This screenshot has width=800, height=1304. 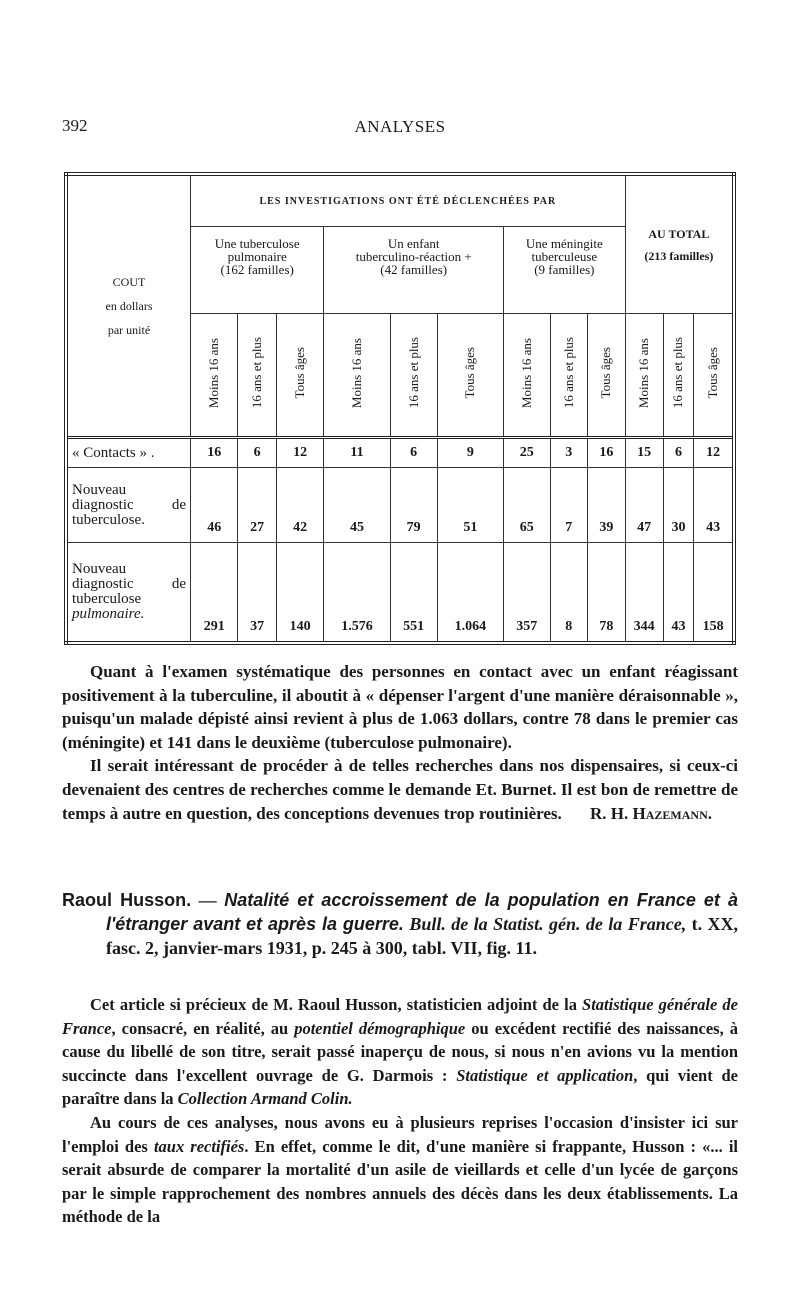 What do you see at coordinates (400, 1016) in the screenshot?
I see `paragraph-text: Statistique générale de France` at bounding box center [400, 1016].